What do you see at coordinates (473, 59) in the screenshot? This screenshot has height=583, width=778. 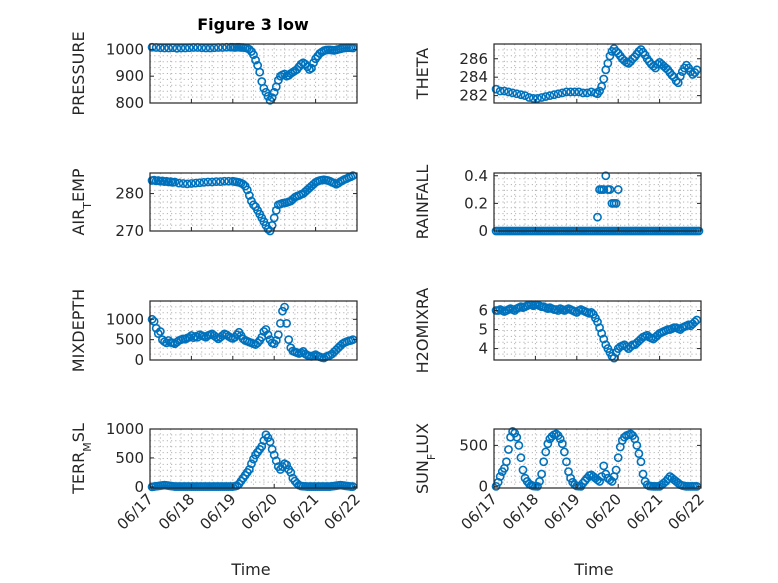 I see `y-tick-label: 286` at bounding box center [473, 59].